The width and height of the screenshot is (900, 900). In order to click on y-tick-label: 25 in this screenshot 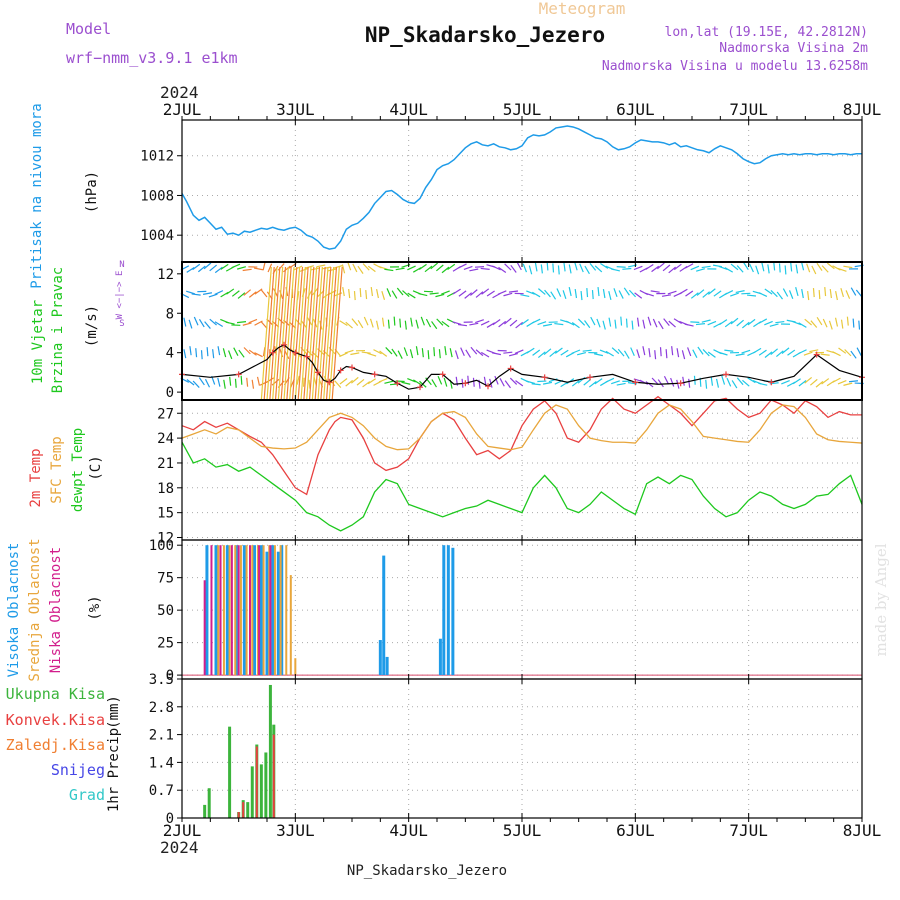, I will do `click(165, 644)`.